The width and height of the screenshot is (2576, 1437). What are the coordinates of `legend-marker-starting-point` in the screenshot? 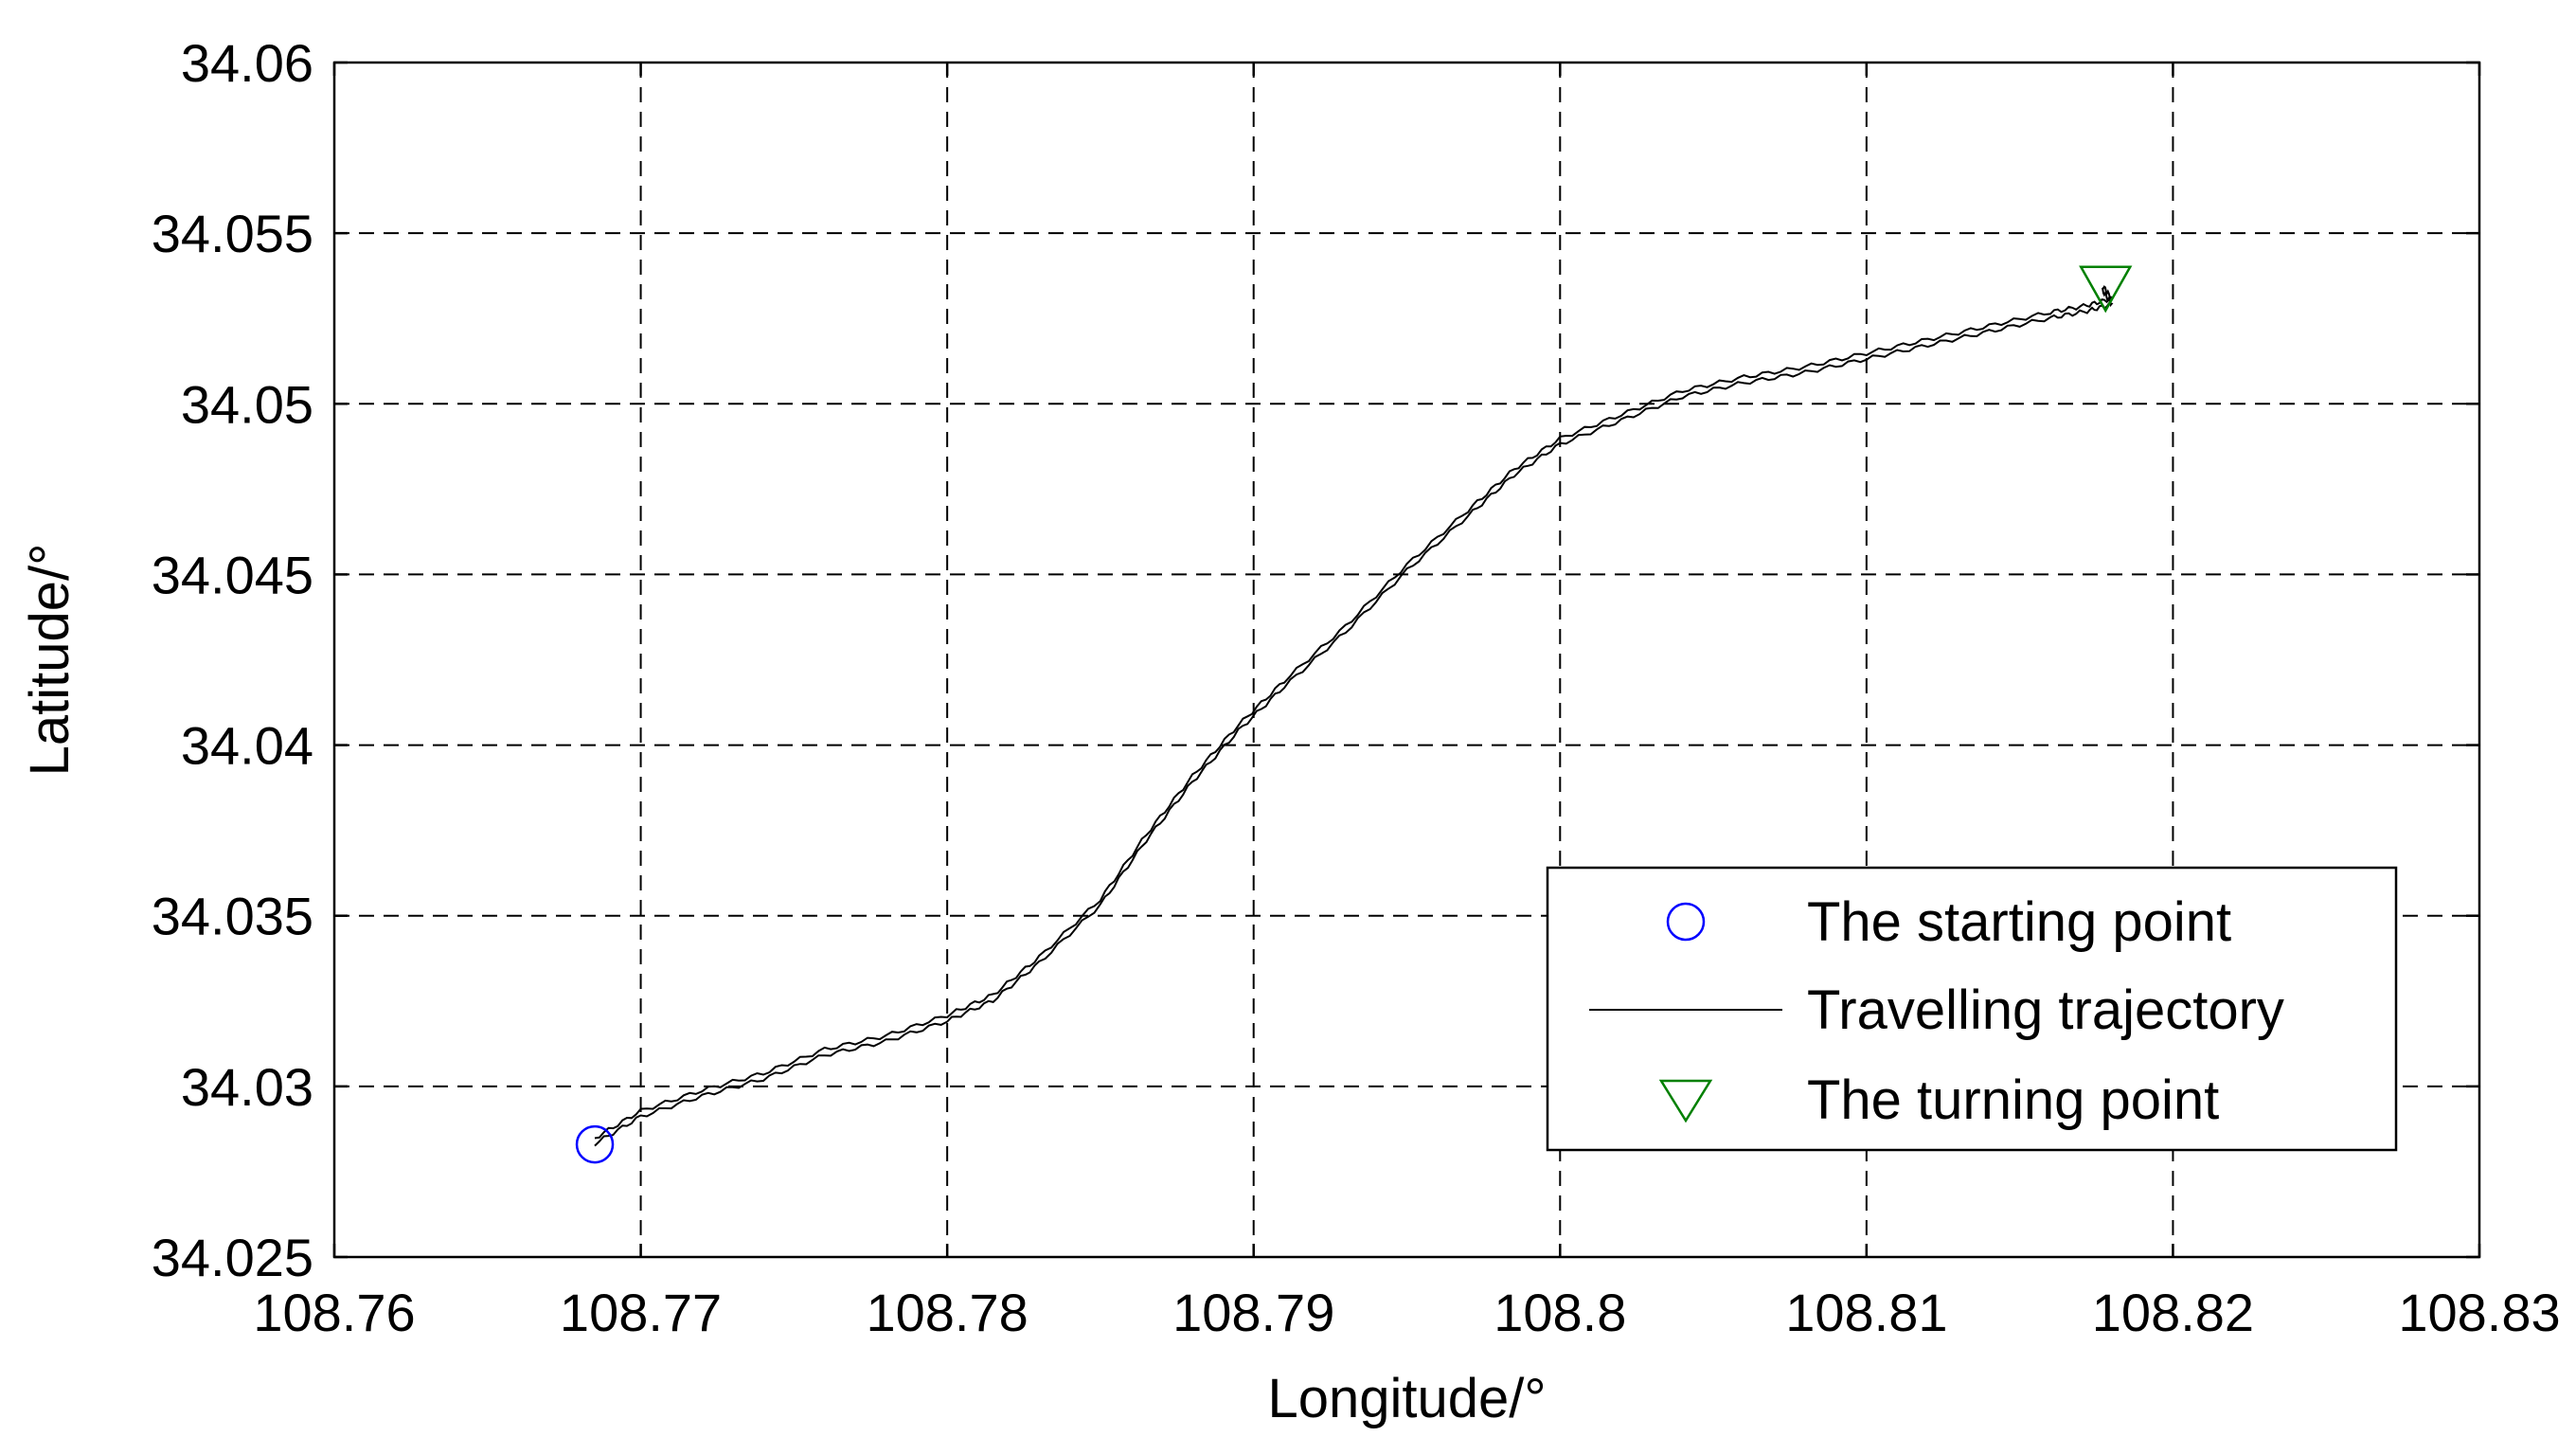 It's located at (1686, 922).